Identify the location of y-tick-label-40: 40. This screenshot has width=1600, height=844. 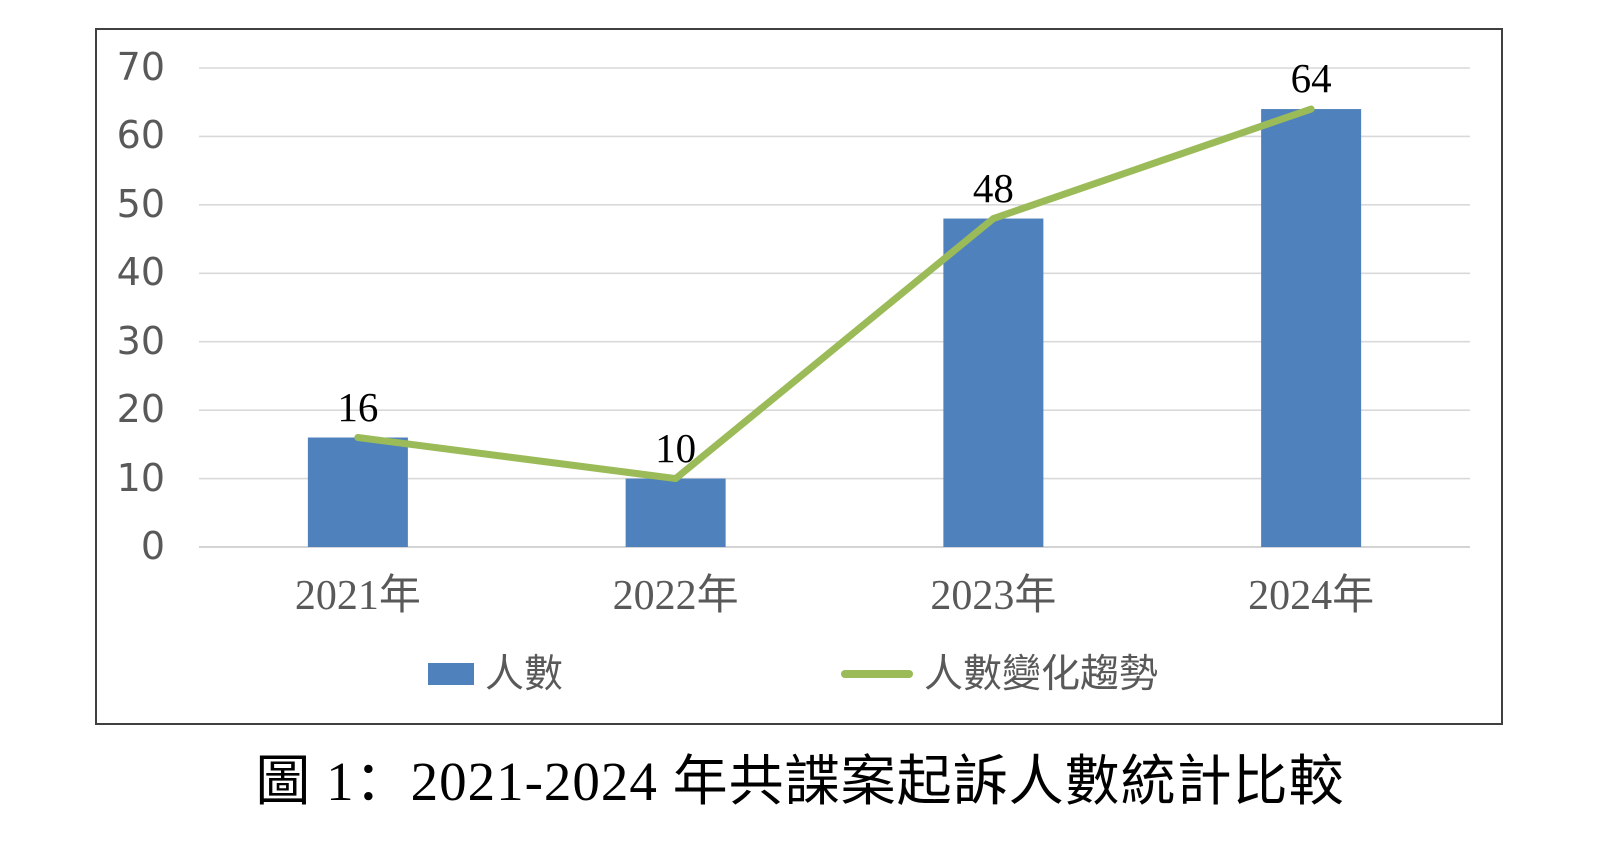
(140, 272).